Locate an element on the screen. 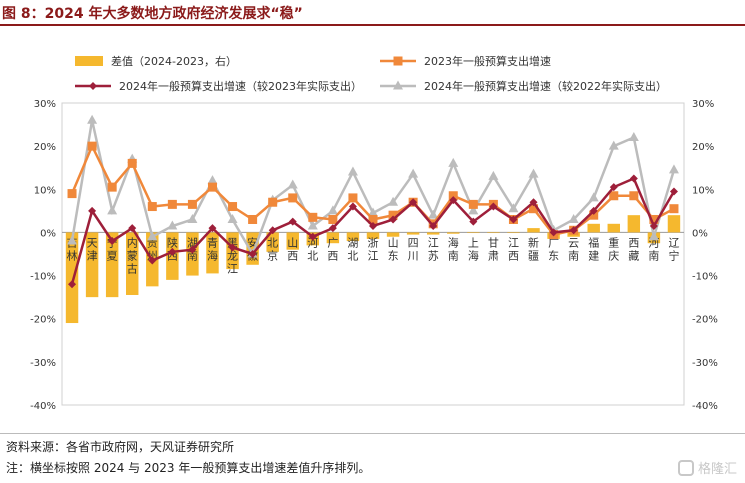 This screenshot has width=745, height=483. watermark-text: 格隆汇 is located at coordinates (717, 469).